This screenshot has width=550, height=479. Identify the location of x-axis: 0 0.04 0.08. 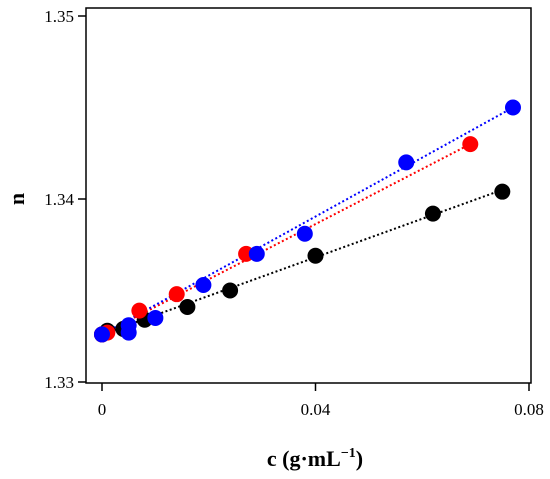
(321, 401).